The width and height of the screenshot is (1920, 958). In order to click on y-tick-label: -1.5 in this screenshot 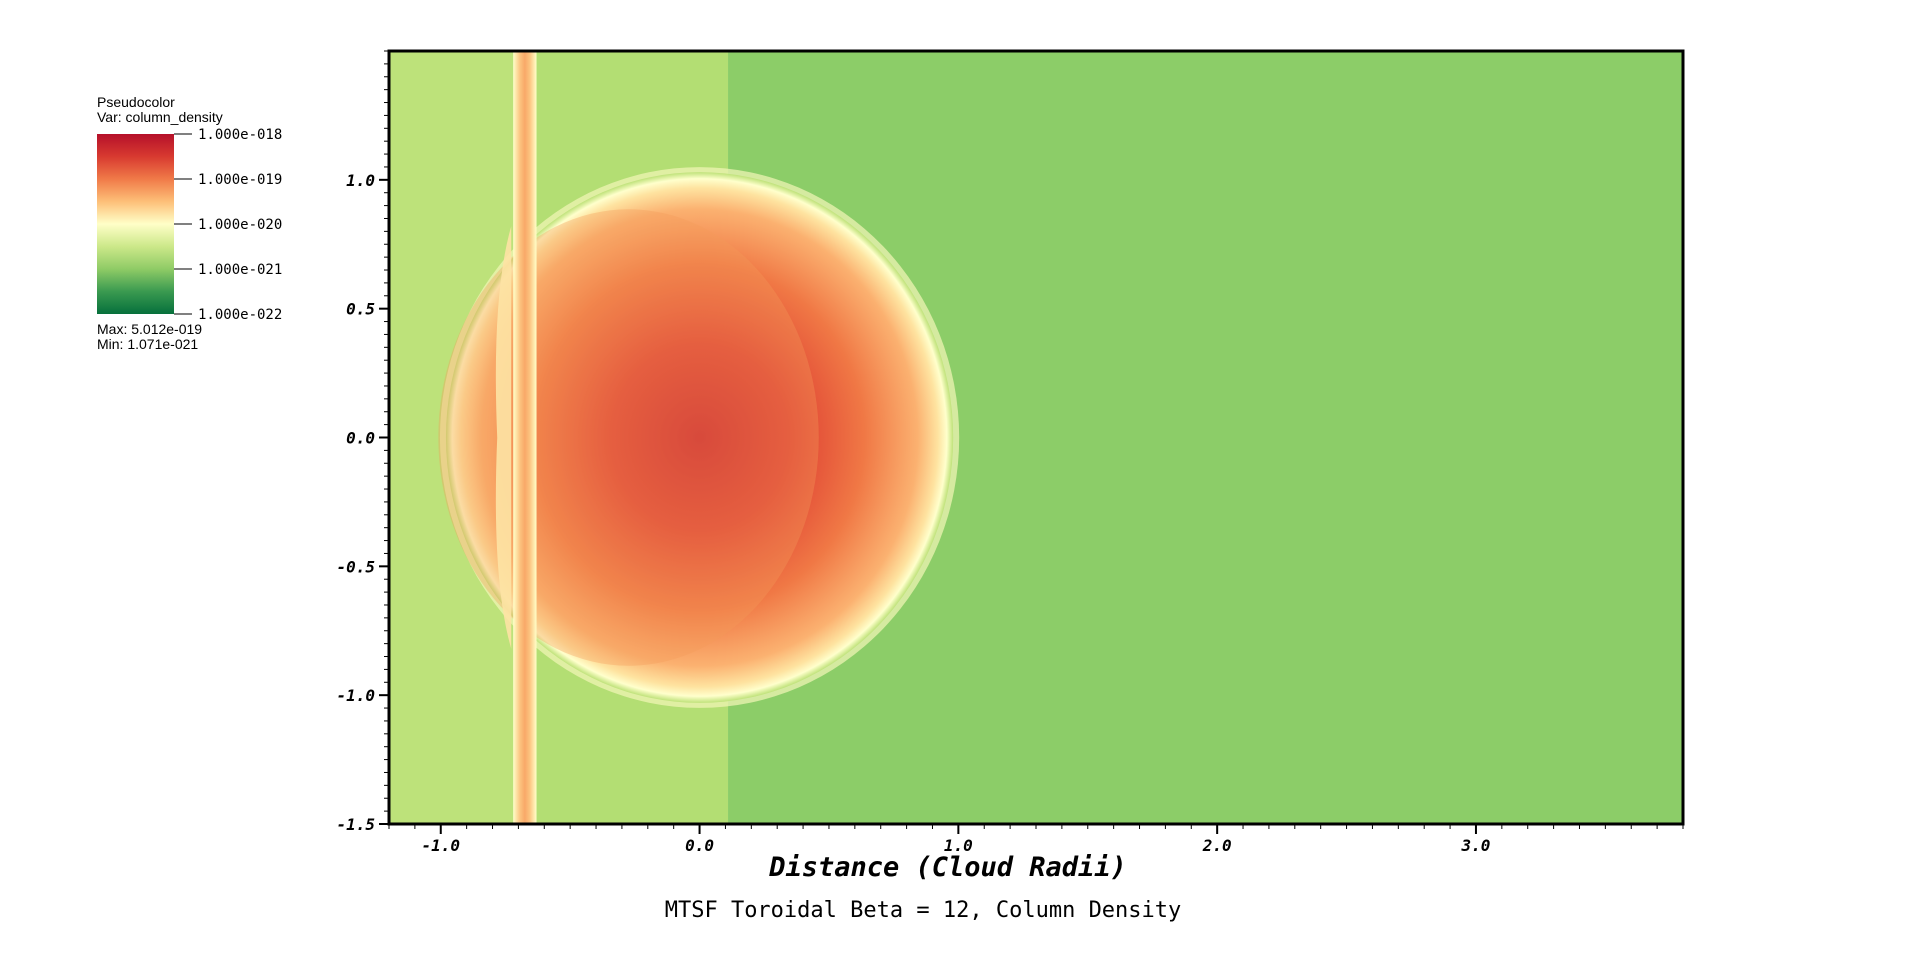, I will do `click(355, 824)`.